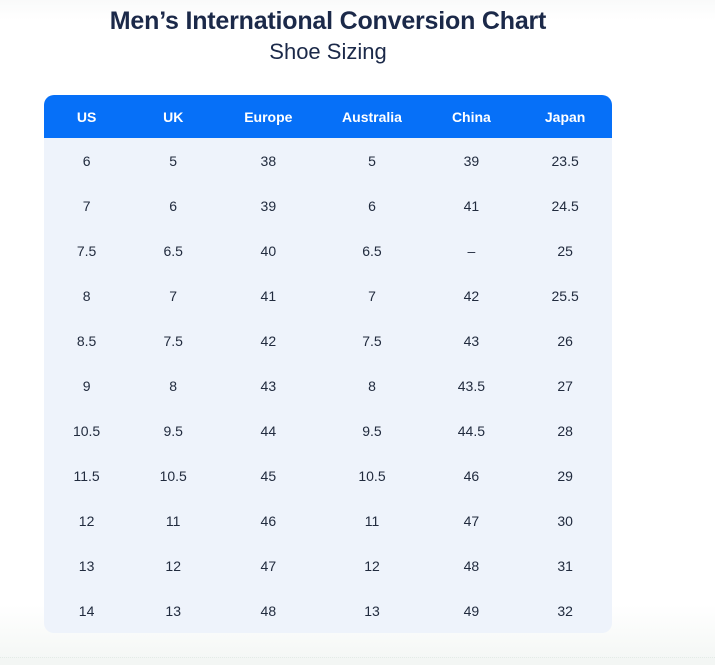  What do you see at coordinates (565, 295) in the screenshot?
I see `size-cell: 25.5` at bounding box center [565, 295].